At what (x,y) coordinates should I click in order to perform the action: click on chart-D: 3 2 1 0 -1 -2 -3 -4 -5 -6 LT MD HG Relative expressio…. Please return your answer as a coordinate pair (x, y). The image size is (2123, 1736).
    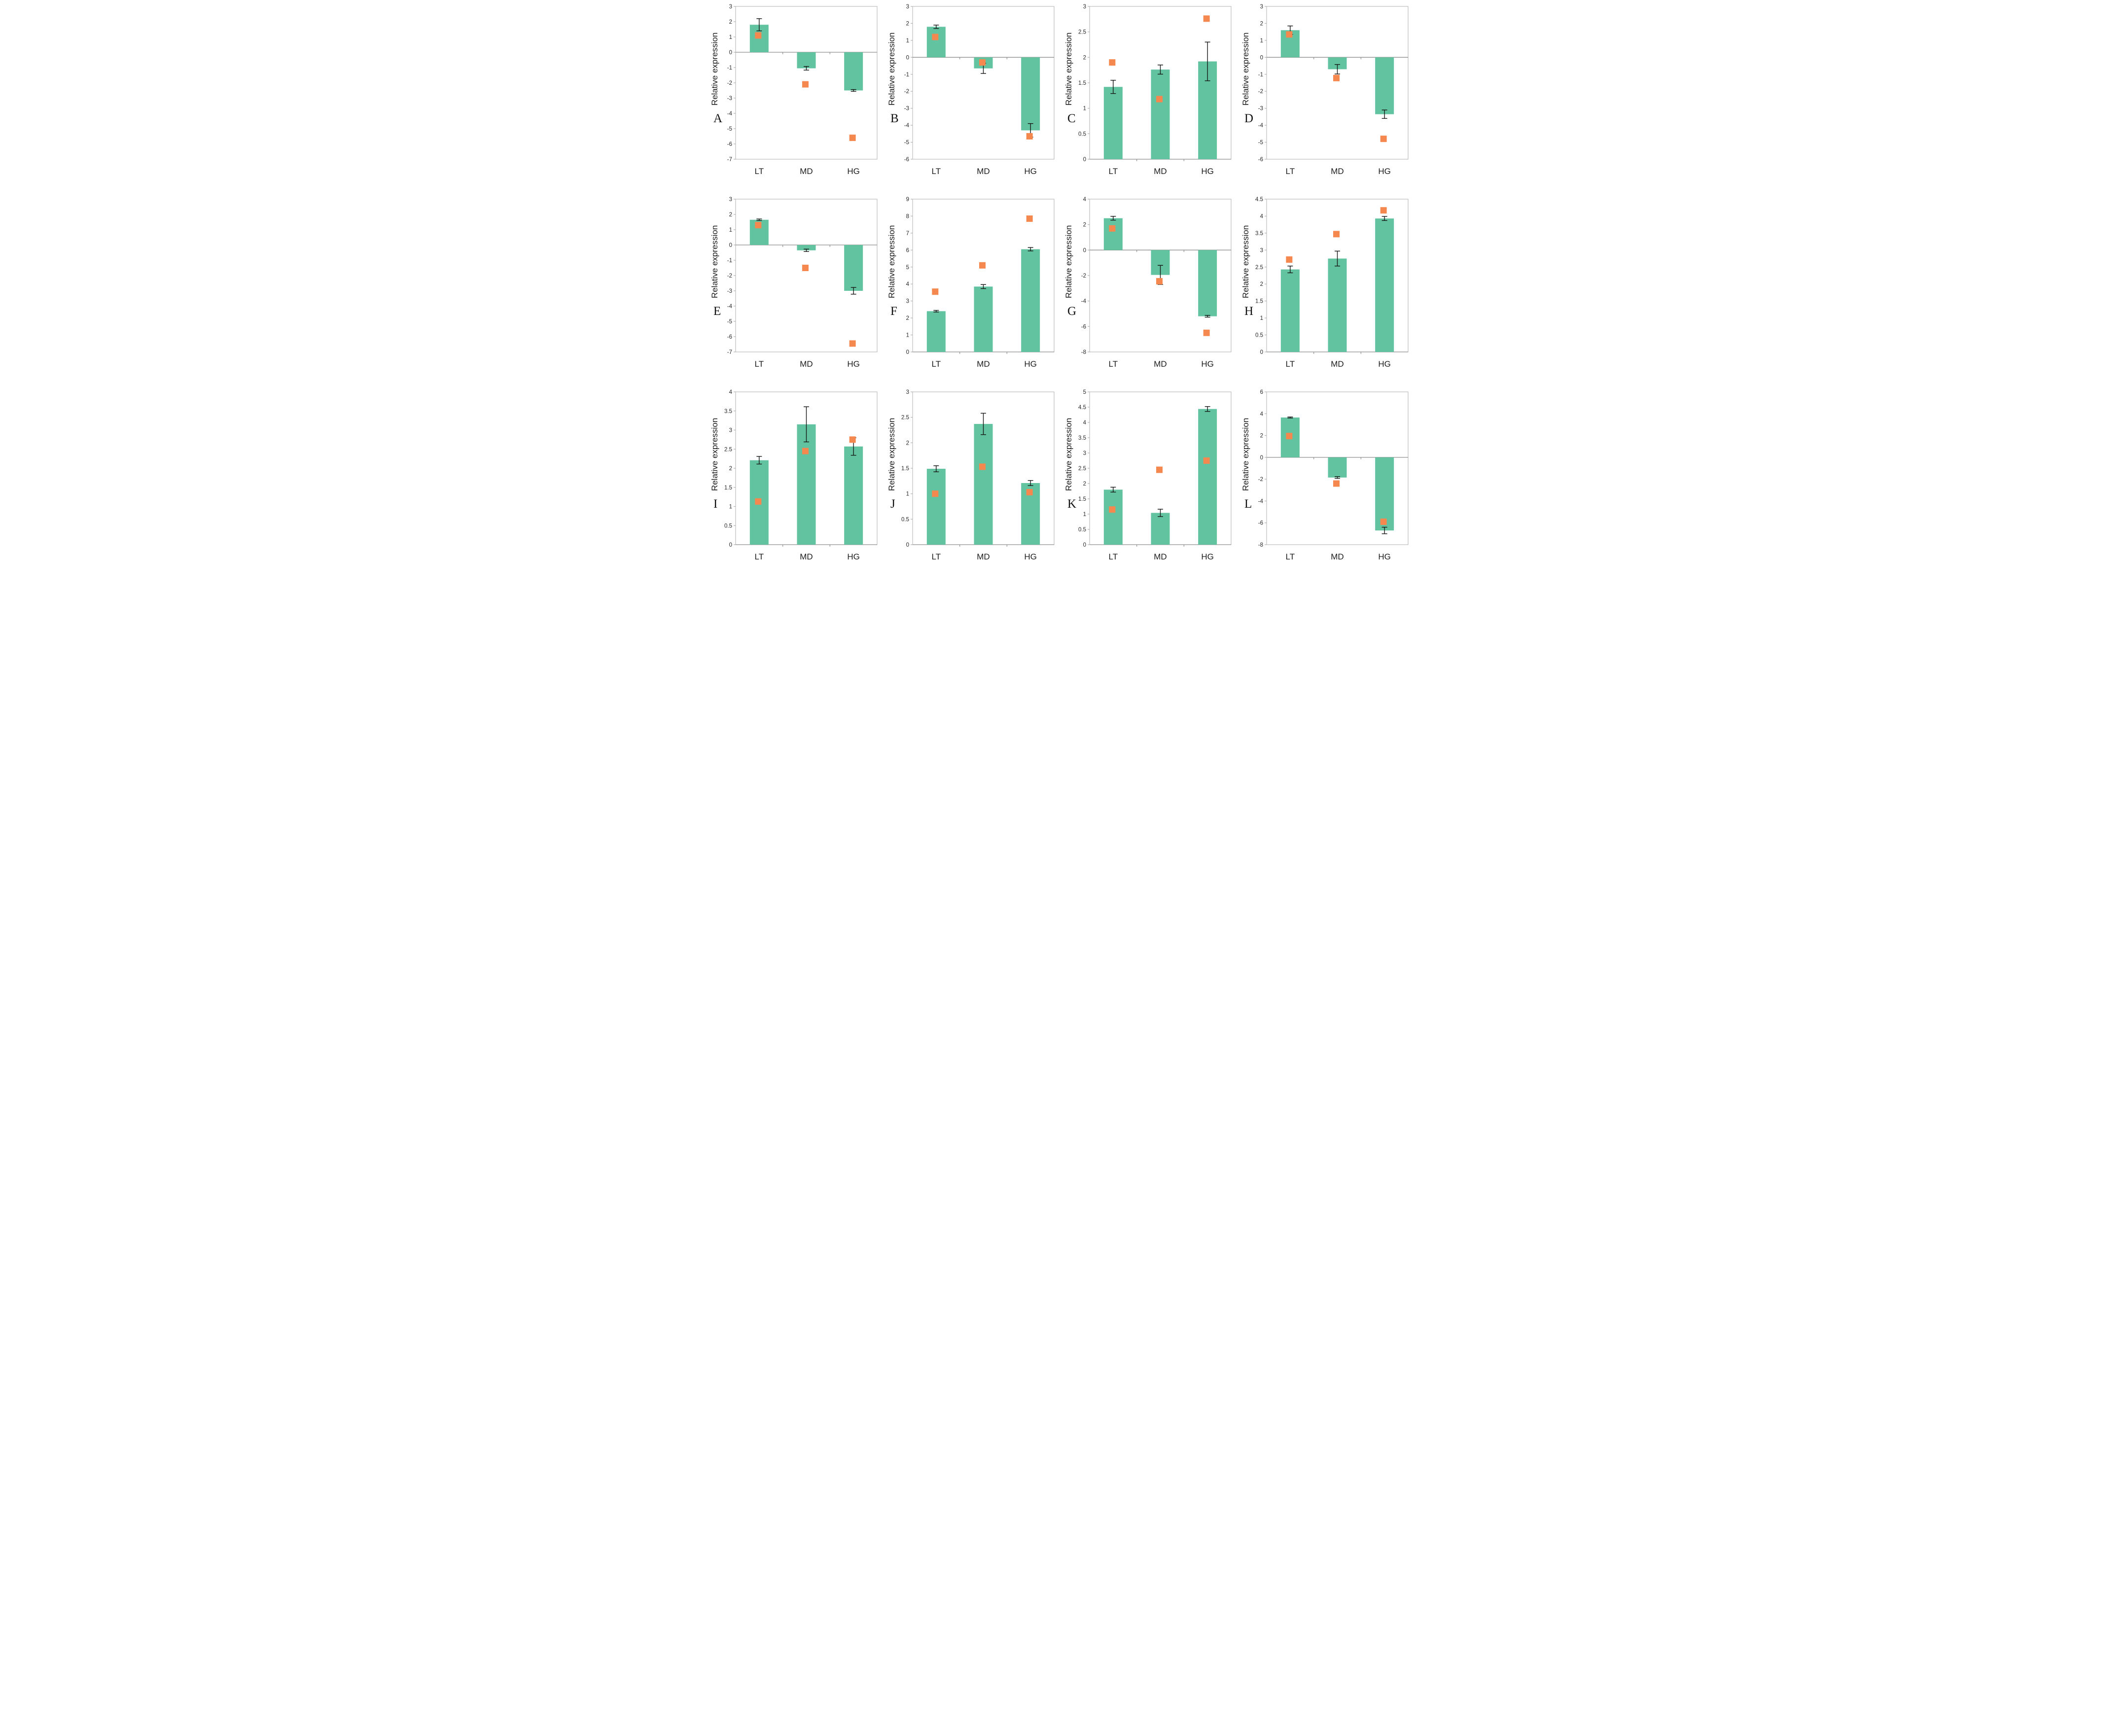
    Looking at the image, I should click on (1325, 90).